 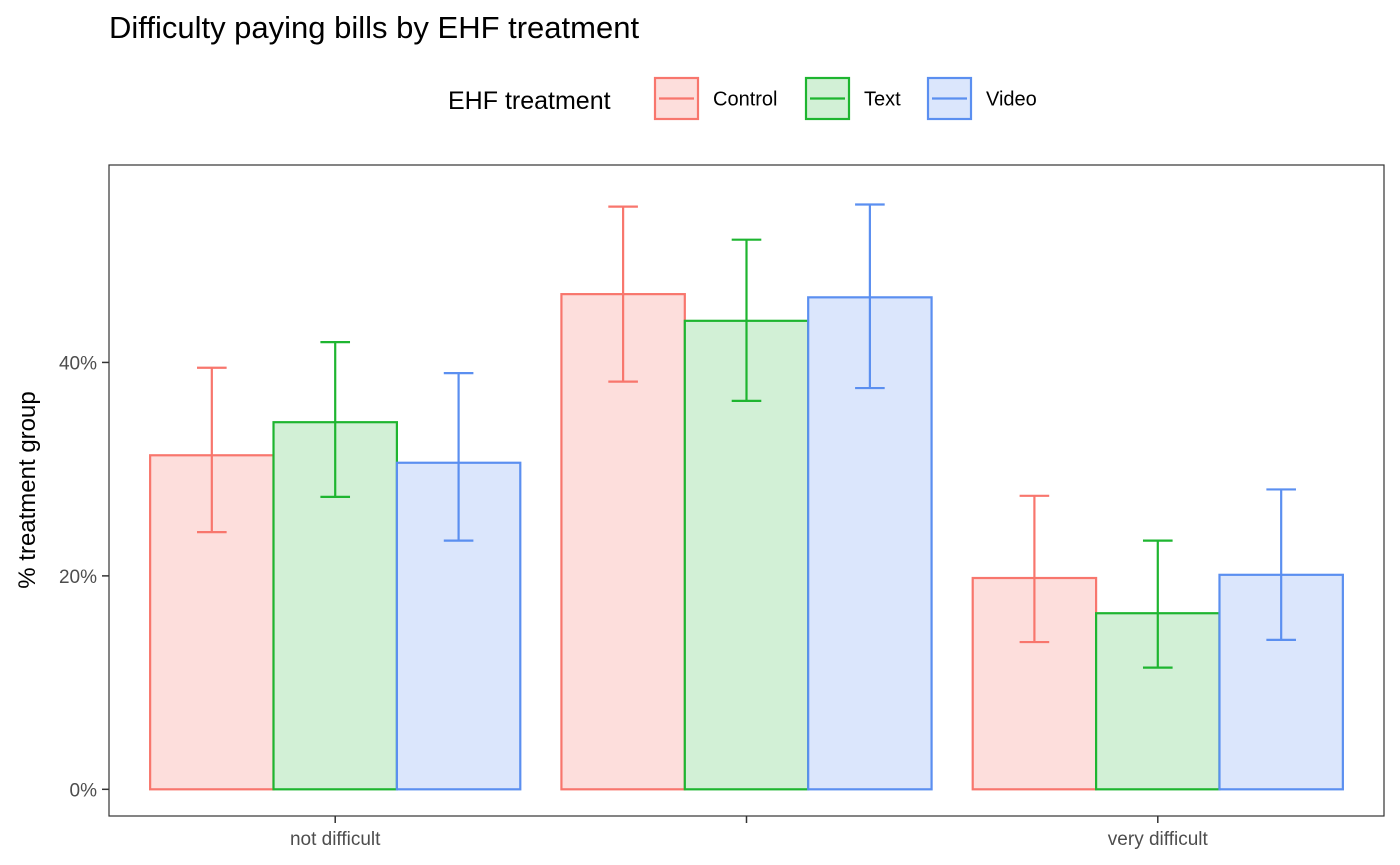 What do you see at coordinates (529, 101) in the screenshot?
I see `legend-title: EHF treatment` at bounding box center [529, 101].